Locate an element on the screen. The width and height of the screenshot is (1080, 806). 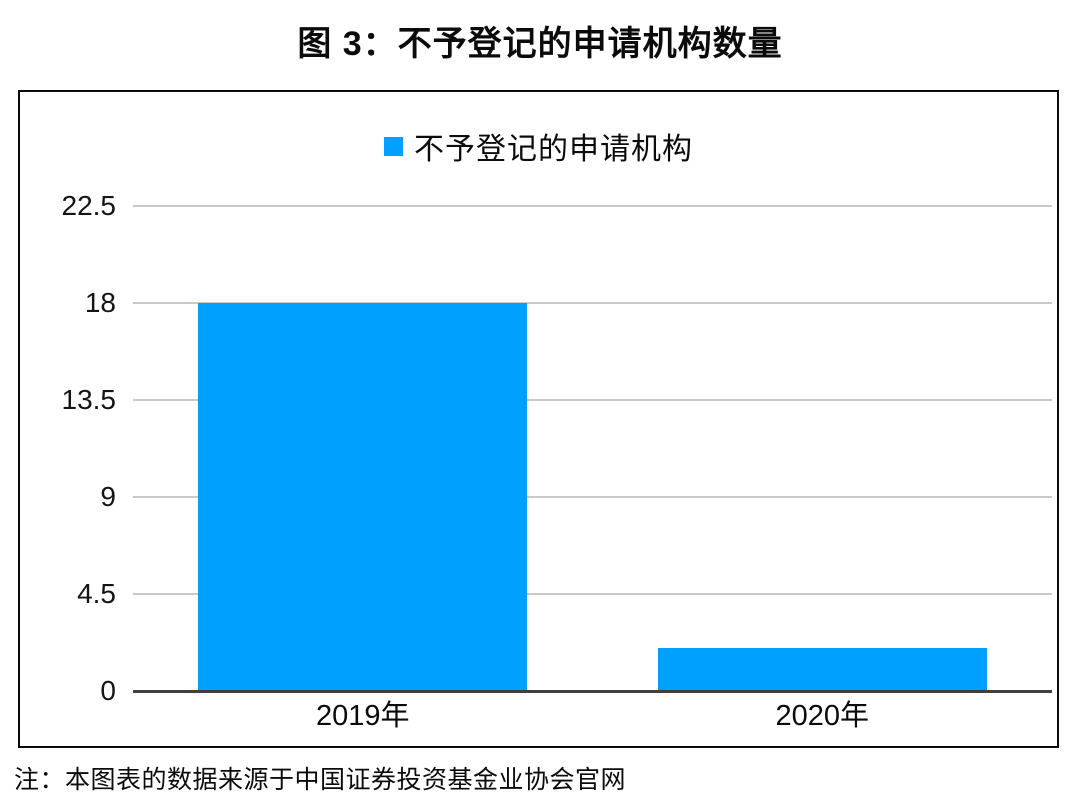
x-axis-line is located at coordinates (592, 691).